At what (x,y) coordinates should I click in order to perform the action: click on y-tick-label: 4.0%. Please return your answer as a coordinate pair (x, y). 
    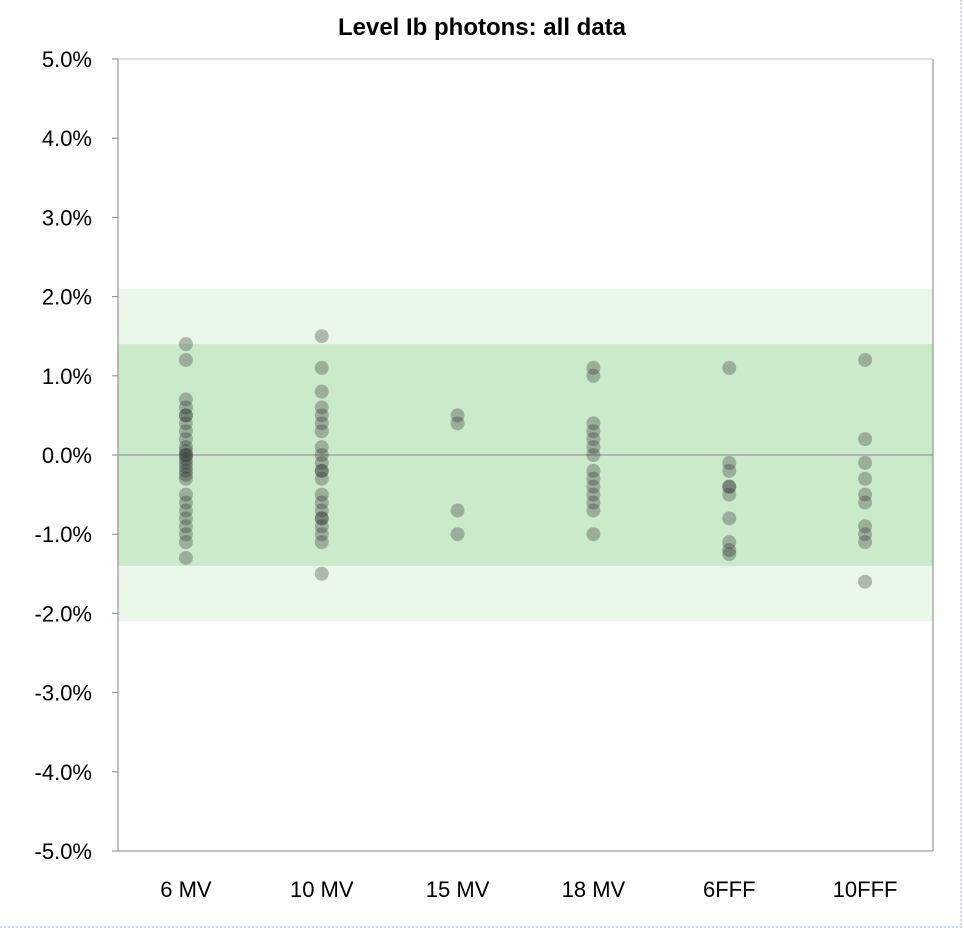
    Looking at the image, I should click on (67, 138).